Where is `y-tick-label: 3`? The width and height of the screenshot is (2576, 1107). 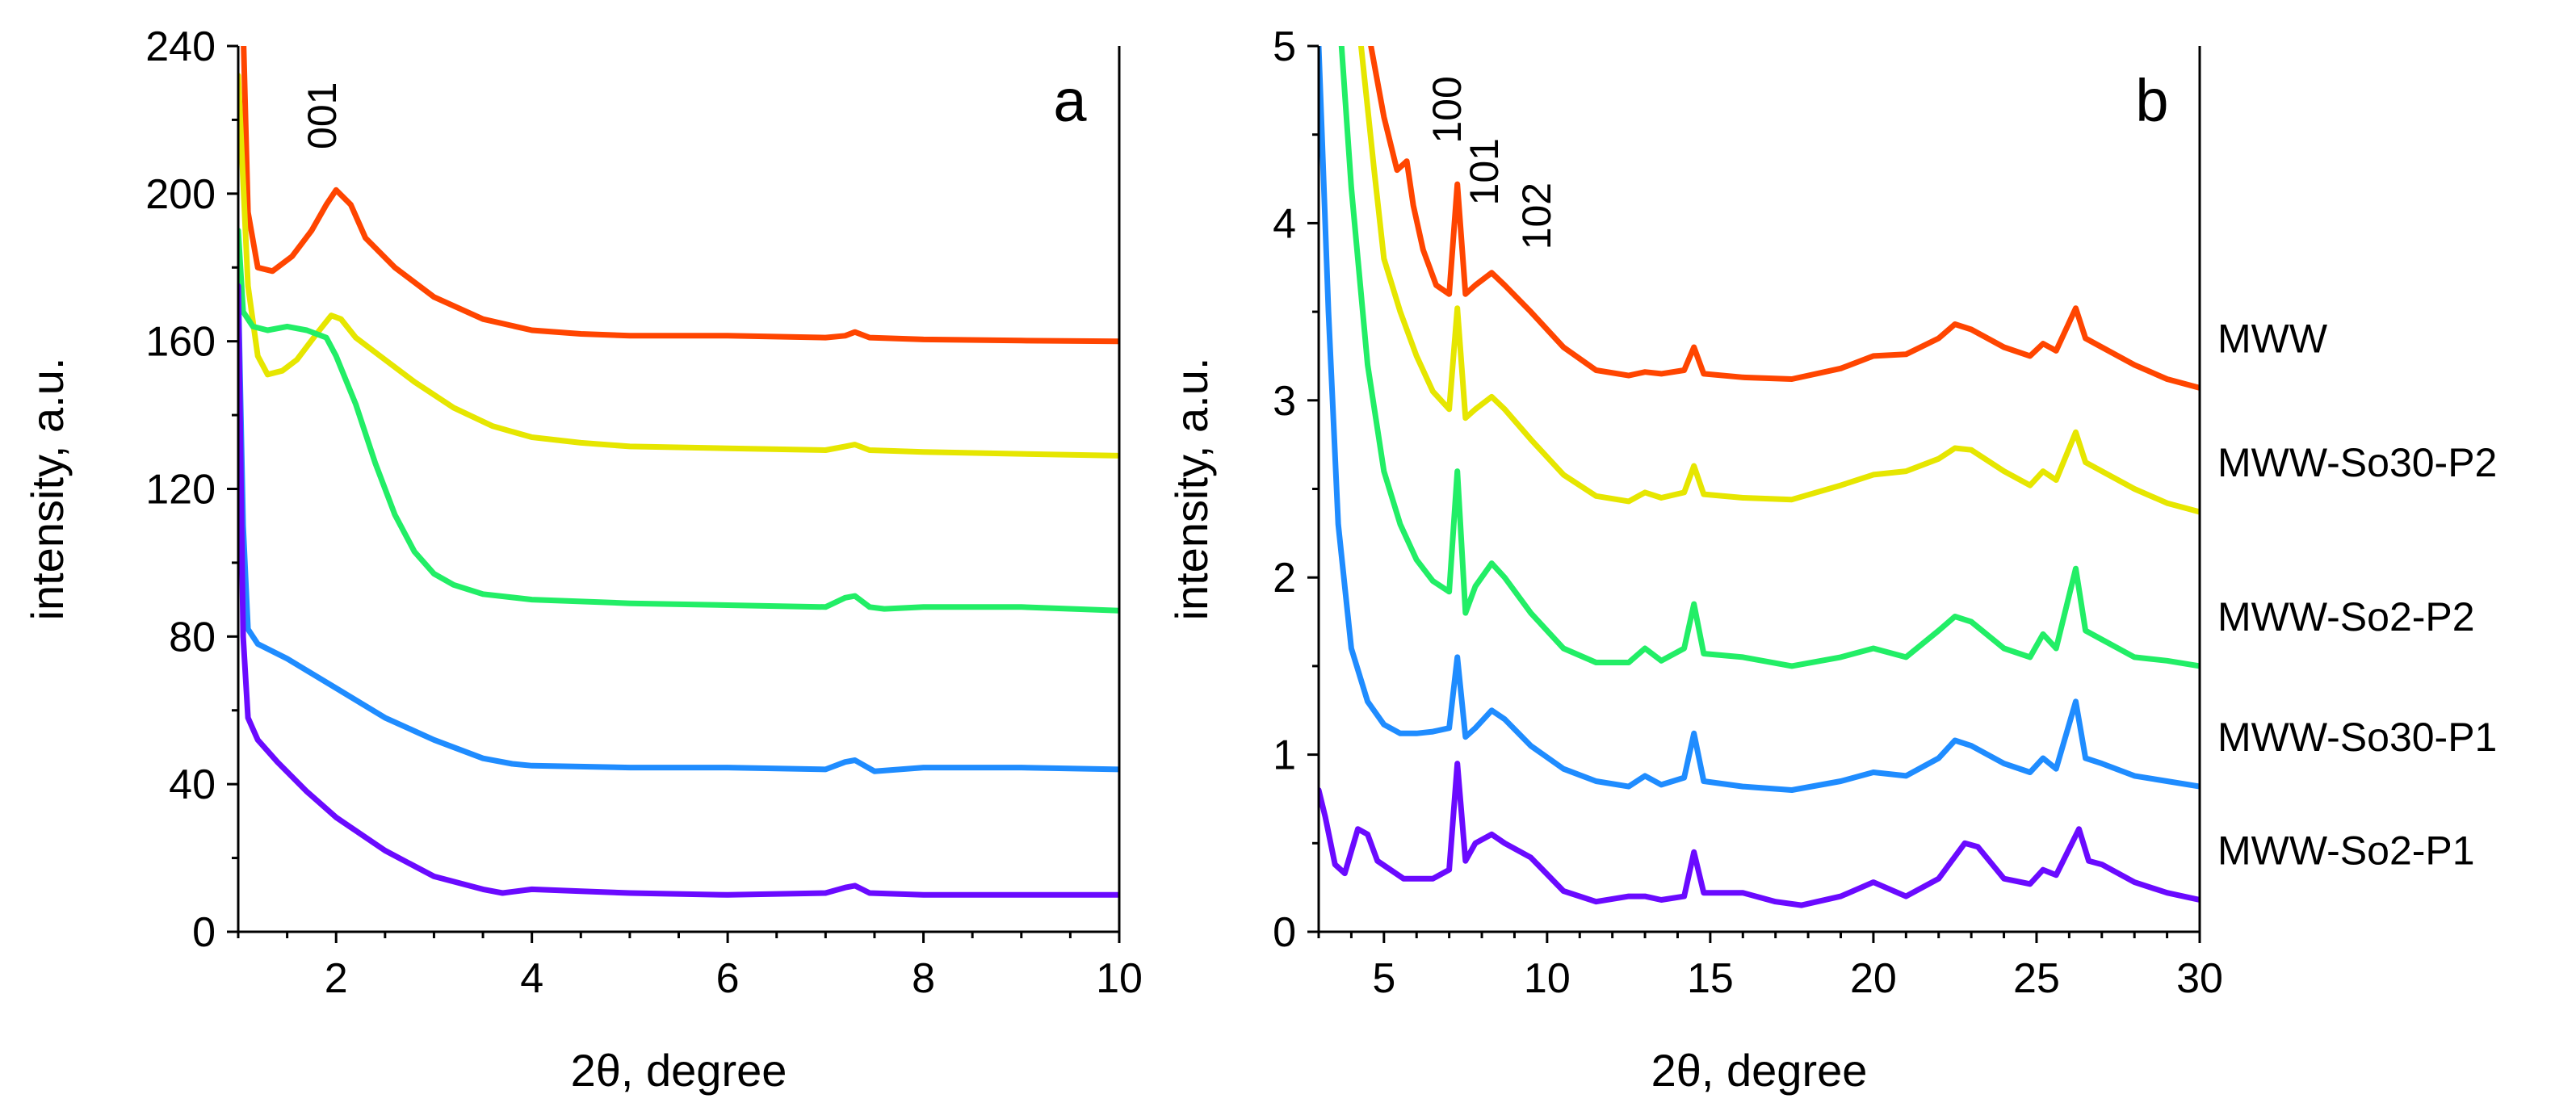 y-tick-label: 3 is located at coordinates (1284, 401).